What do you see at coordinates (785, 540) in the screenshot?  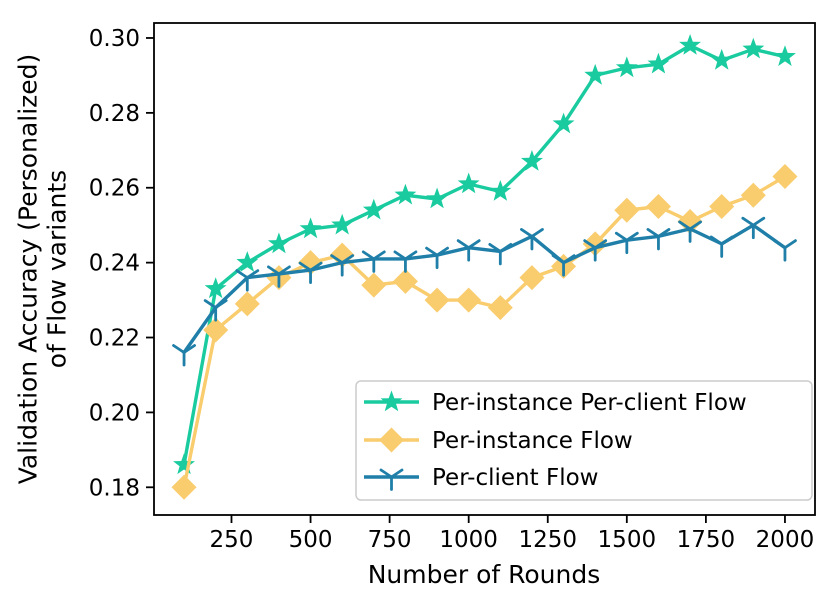 I see `x-tick-label: 2000` at bounding box center [785, 540].